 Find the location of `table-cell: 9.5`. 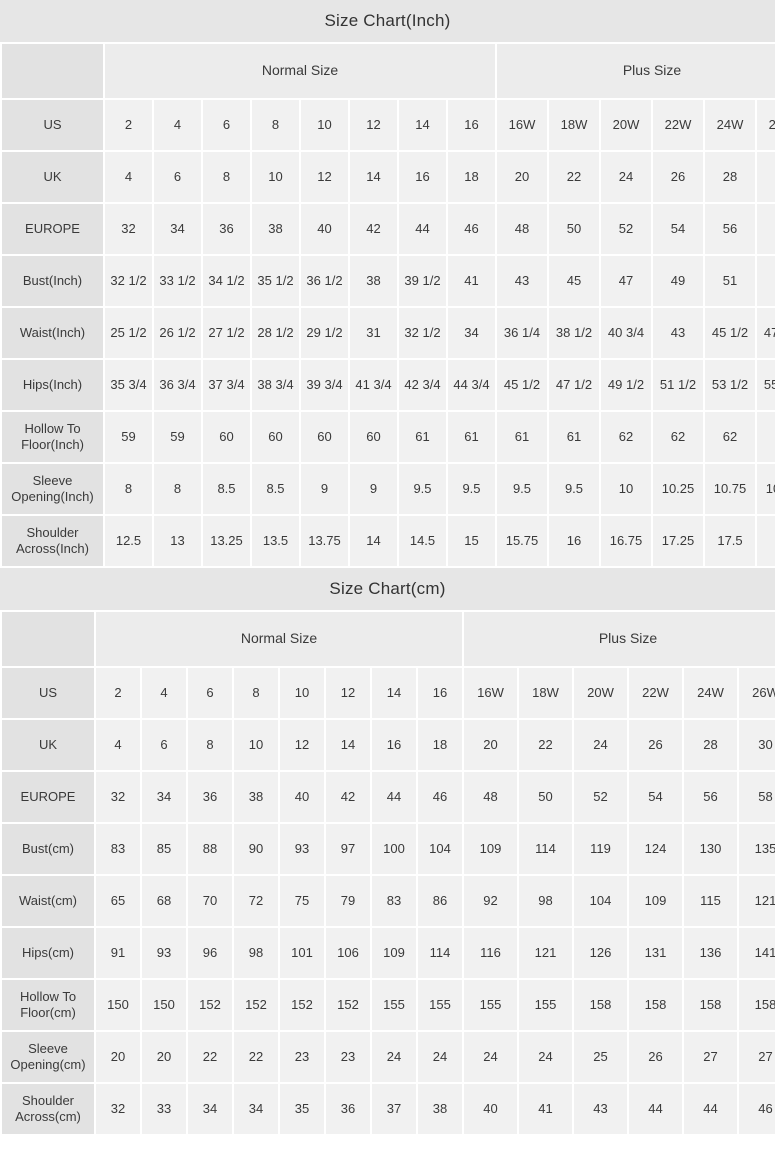

table-cell: 9.5 is located at coordinates (574, 489).